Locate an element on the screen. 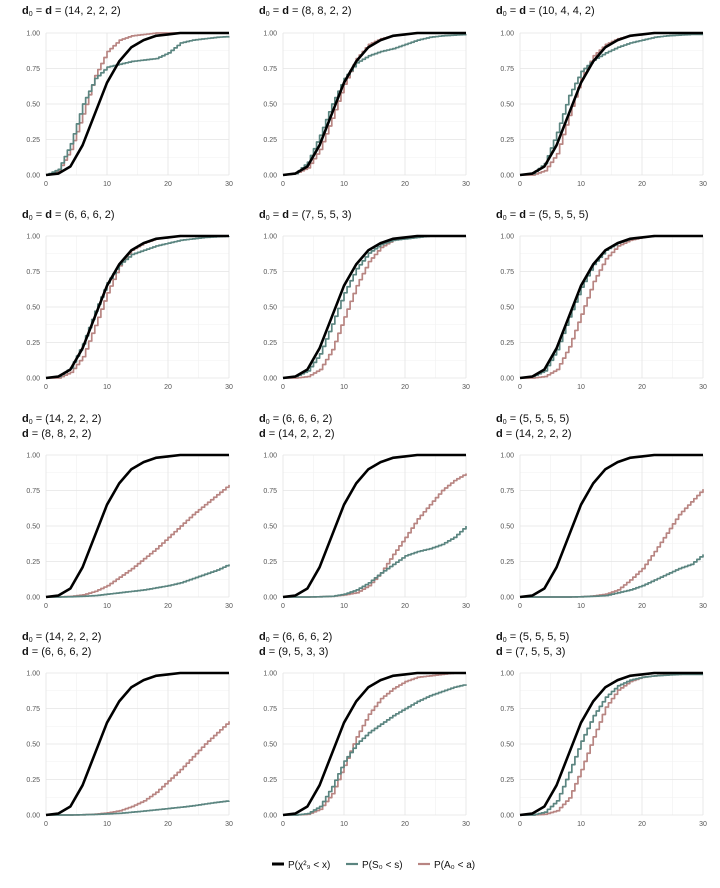  panel-title: d = (6, 6, 6, 2) is located at coordinates (56, 652).